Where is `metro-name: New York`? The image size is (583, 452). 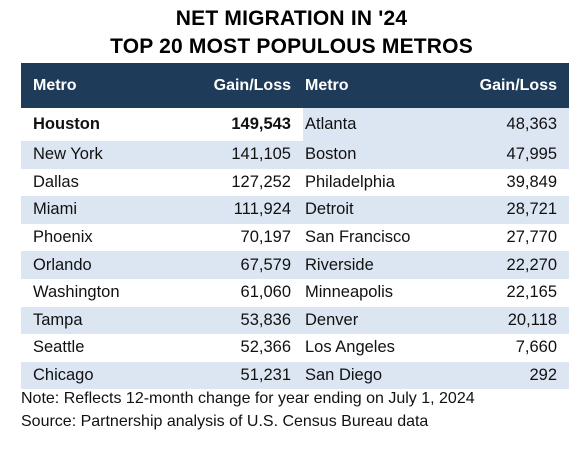 metro-name: New York is located at coordinates (68, 154).